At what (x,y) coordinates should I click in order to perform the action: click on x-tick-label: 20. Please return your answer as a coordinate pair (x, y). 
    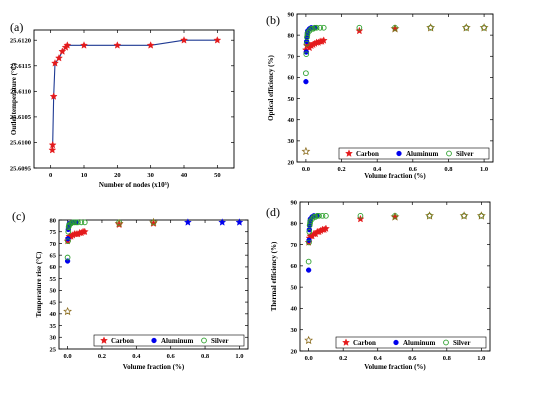
    Looking at the image, I should click on (117, 175).